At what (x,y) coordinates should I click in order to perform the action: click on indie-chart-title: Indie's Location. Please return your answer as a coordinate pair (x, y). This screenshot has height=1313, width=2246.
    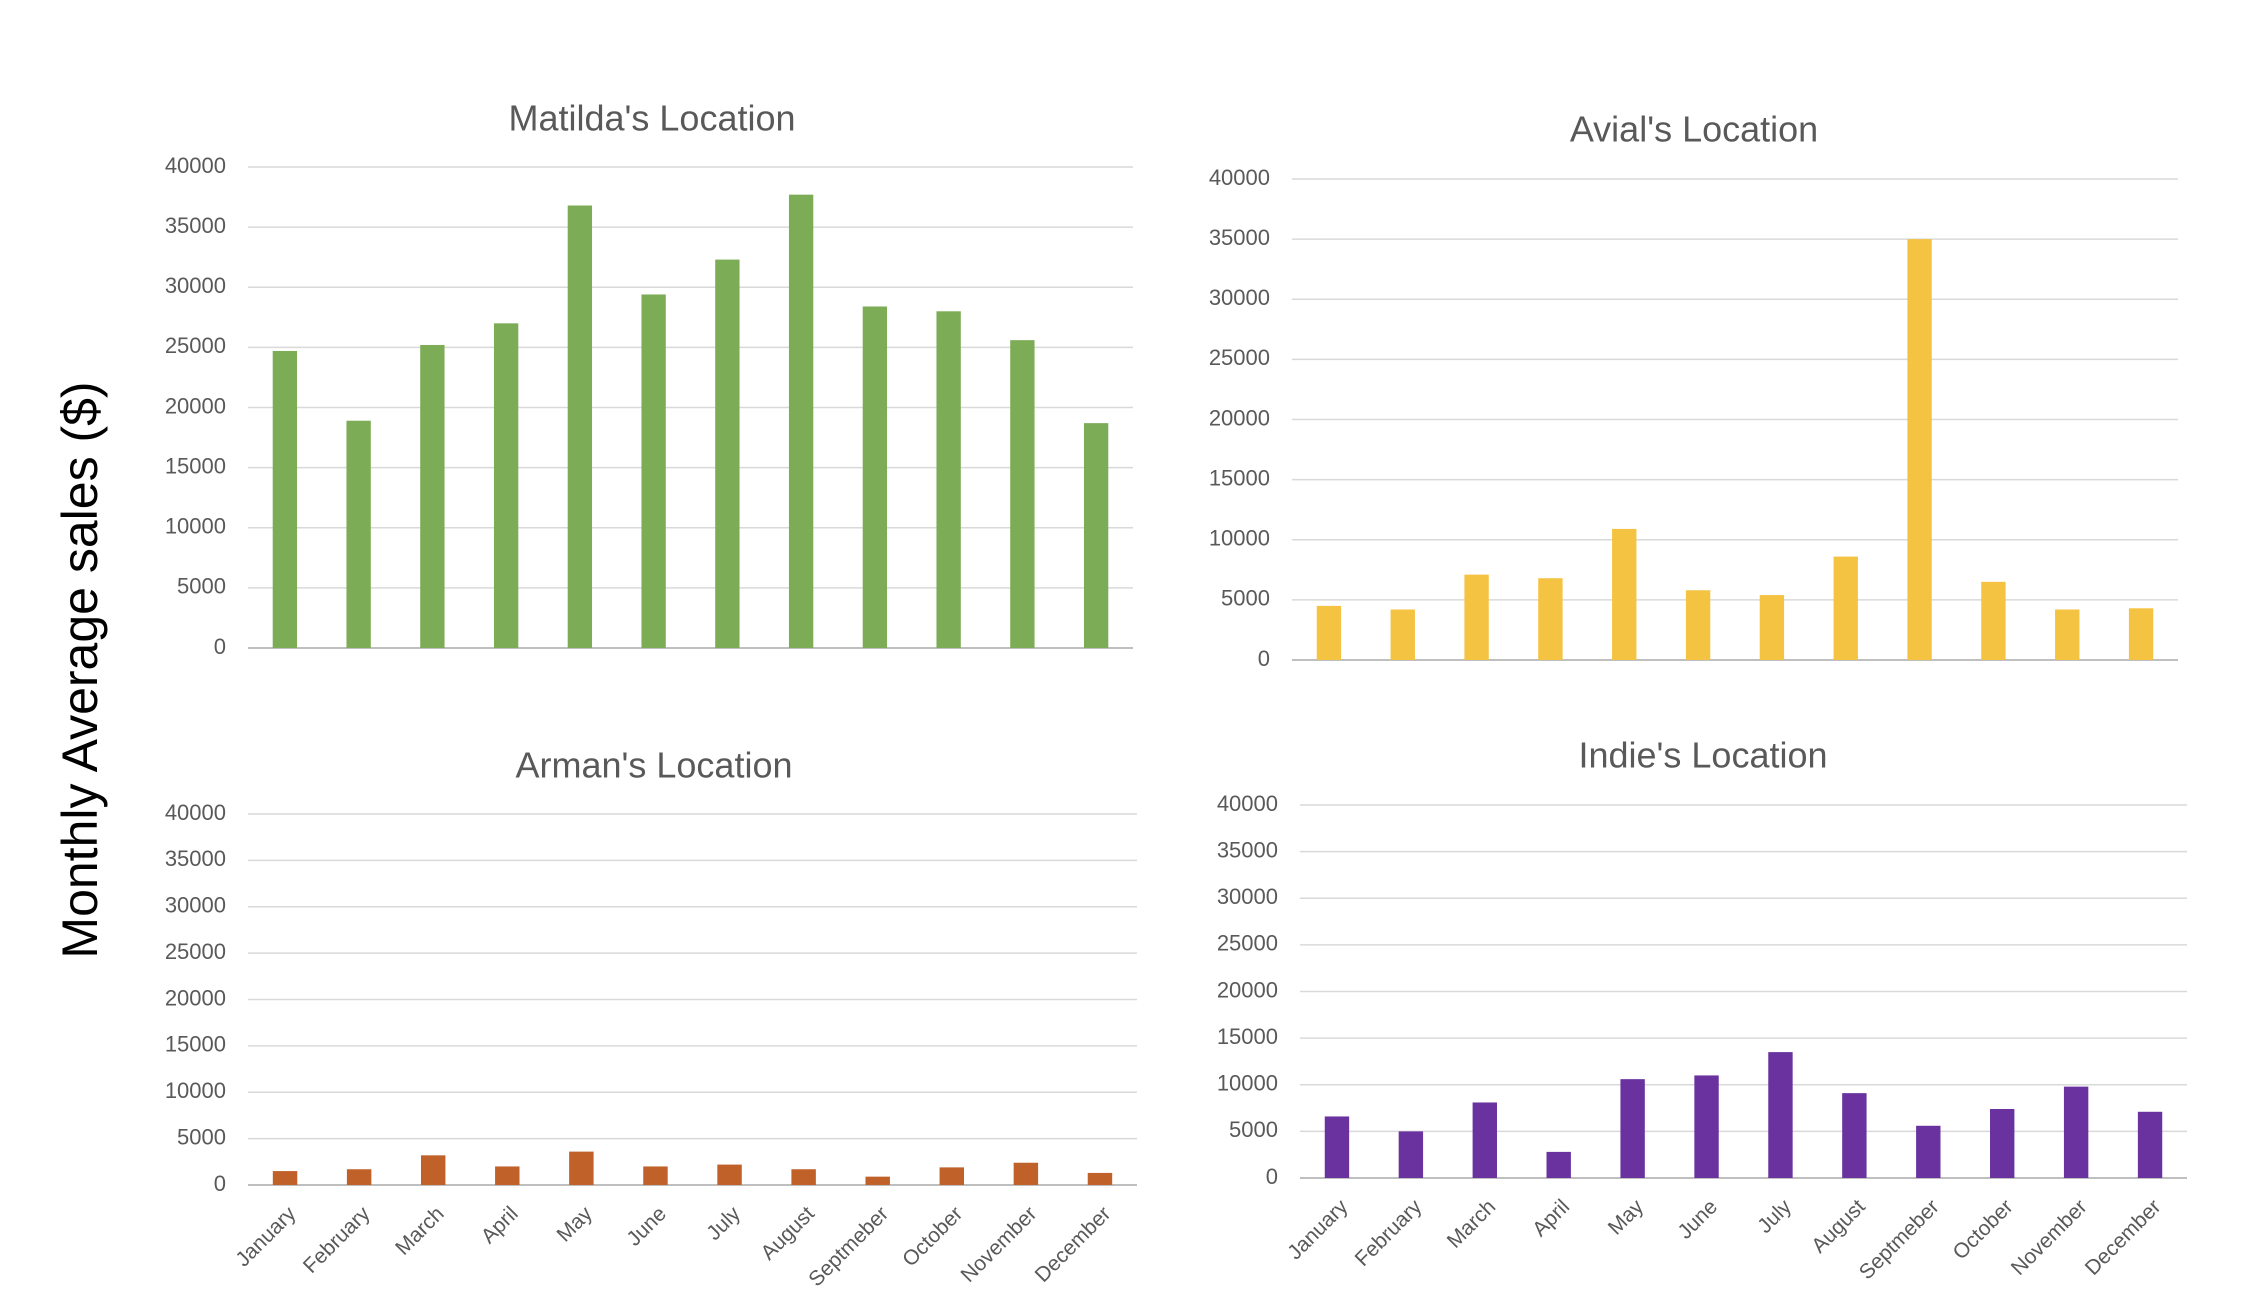
    Looking at the image, I should click on (1702, 755).